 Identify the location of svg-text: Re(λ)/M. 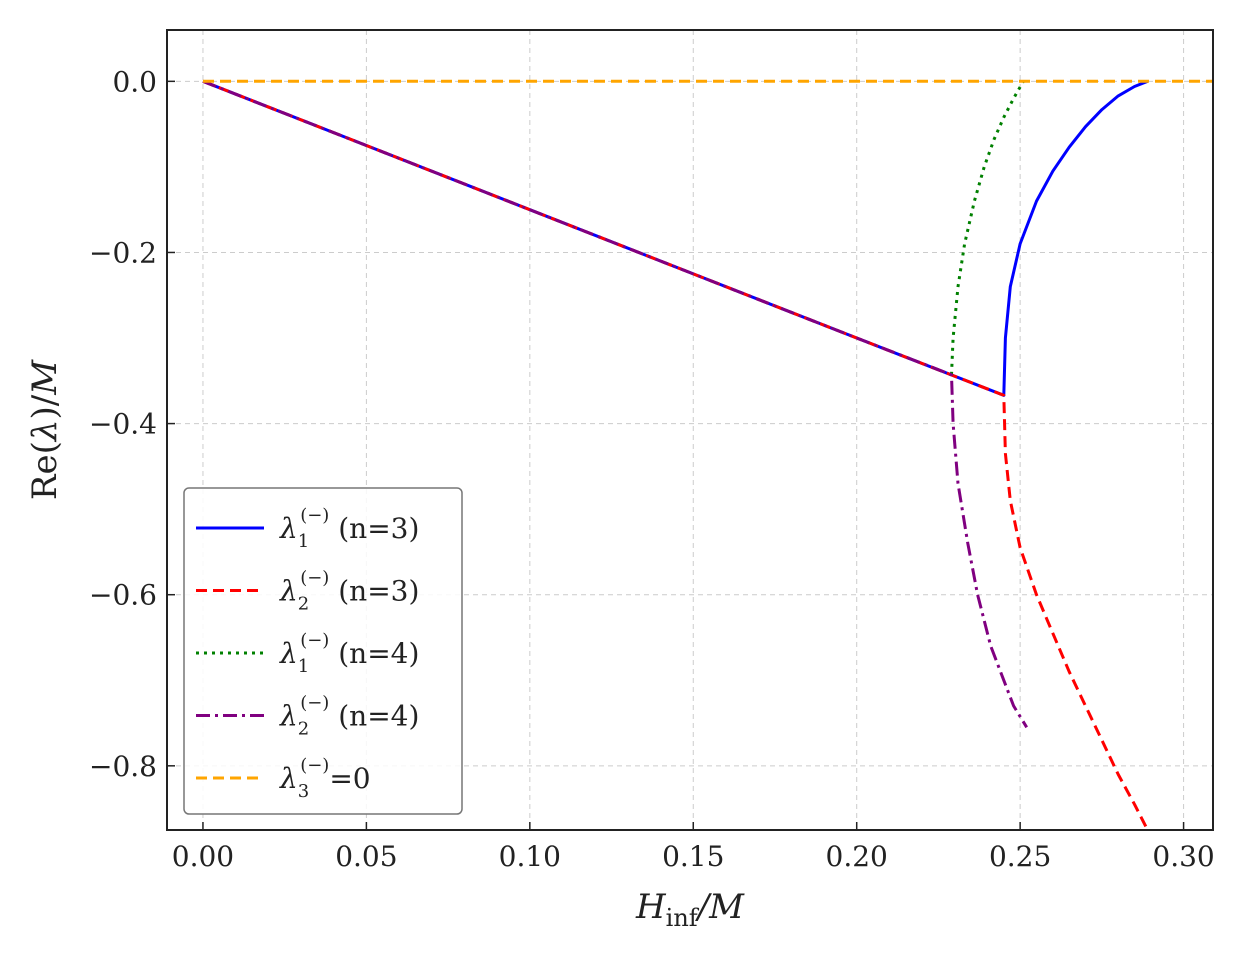
(45, 429).